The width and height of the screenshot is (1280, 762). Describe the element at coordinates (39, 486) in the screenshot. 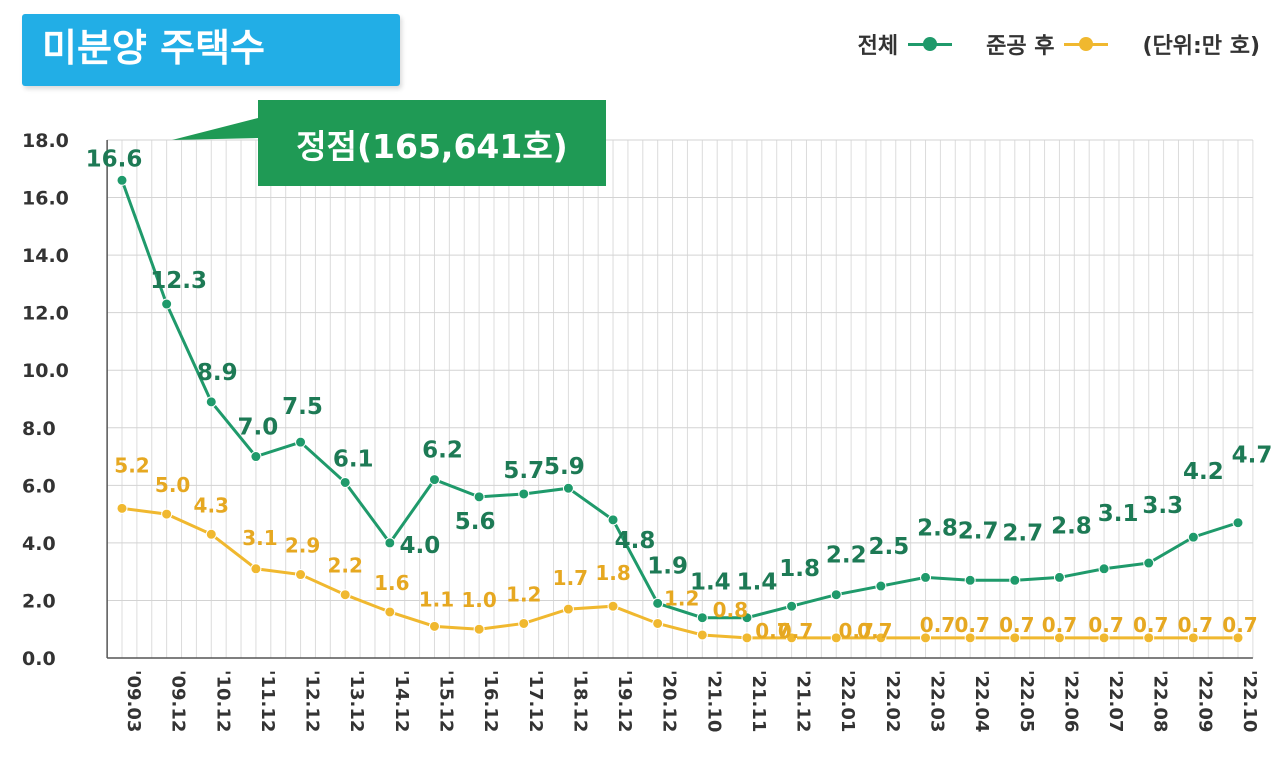

I see `y-tick-label: 6.0` at that location.